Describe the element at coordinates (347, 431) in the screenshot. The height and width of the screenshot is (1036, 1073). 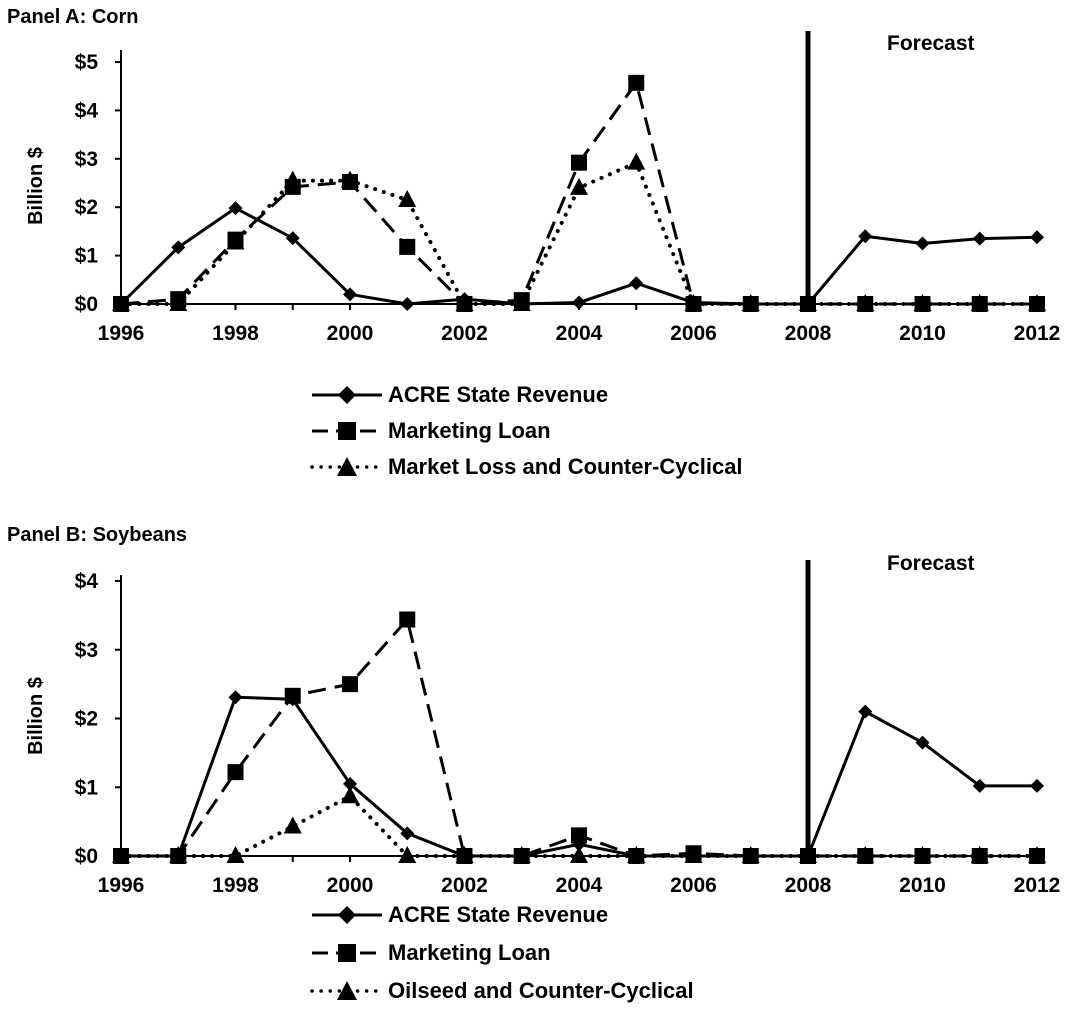
I see `legend-symbol-square` at that location.